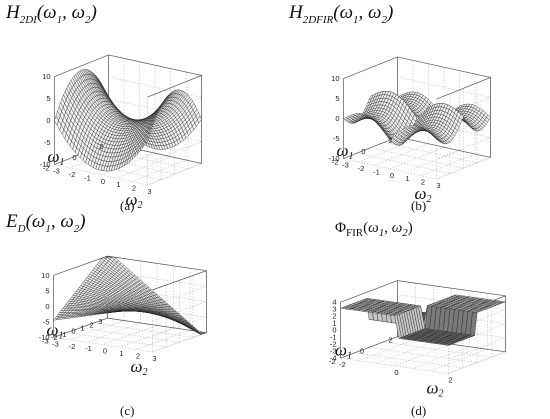 The height and width of the screenshot is (419, 550). What do you see at coordinates (100, 321) in the screenshot?
I see `y-tick-label: 3` at bounding box center [100, 321].